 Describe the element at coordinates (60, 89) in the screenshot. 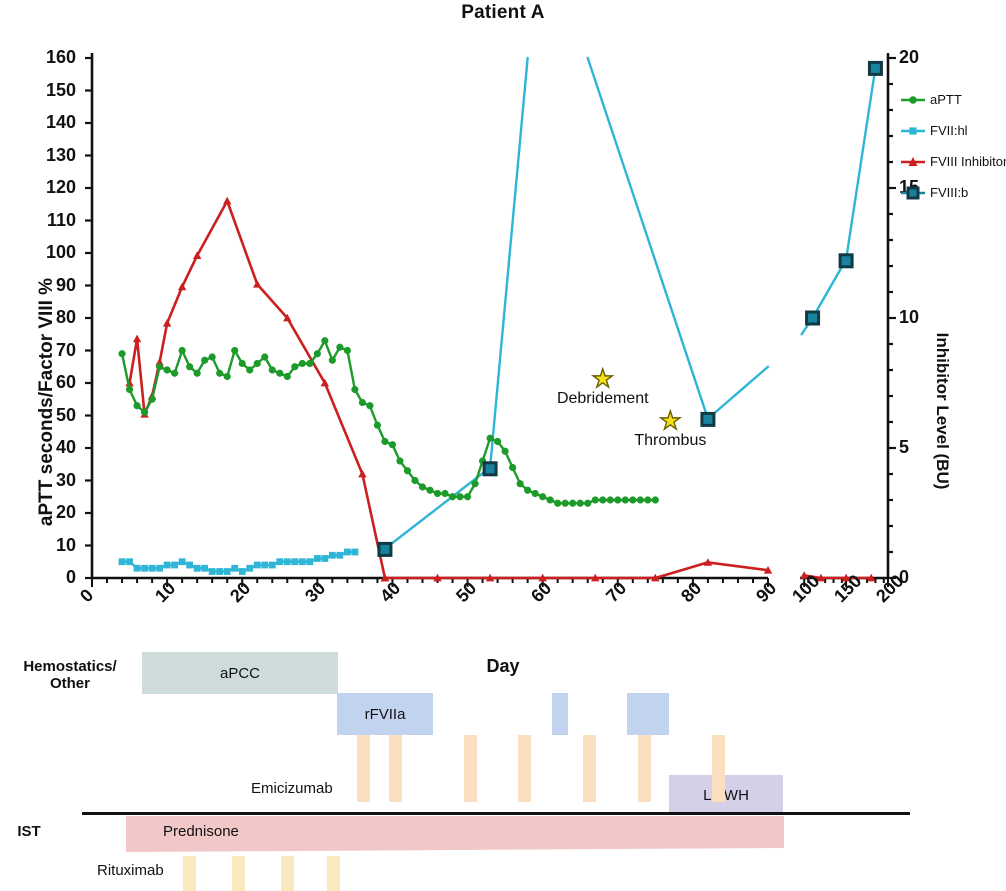

I see `y-tick-left-150: 150` at that location.